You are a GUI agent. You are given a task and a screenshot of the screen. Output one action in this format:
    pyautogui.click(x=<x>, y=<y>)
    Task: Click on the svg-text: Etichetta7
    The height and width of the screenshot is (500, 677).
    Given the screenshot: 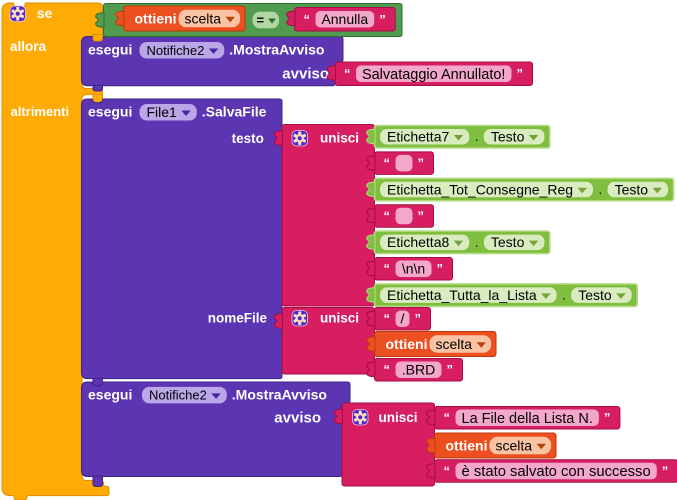 What is the action you would take?
    pyautogui.click(x=418, y=137)
    